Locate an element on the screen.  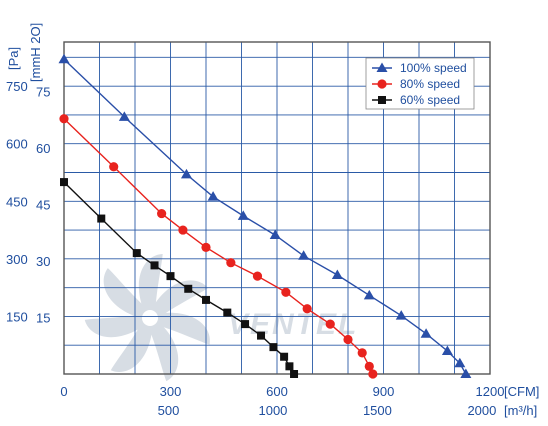
watermark-fan-hub is located at coordinates (150, 318).